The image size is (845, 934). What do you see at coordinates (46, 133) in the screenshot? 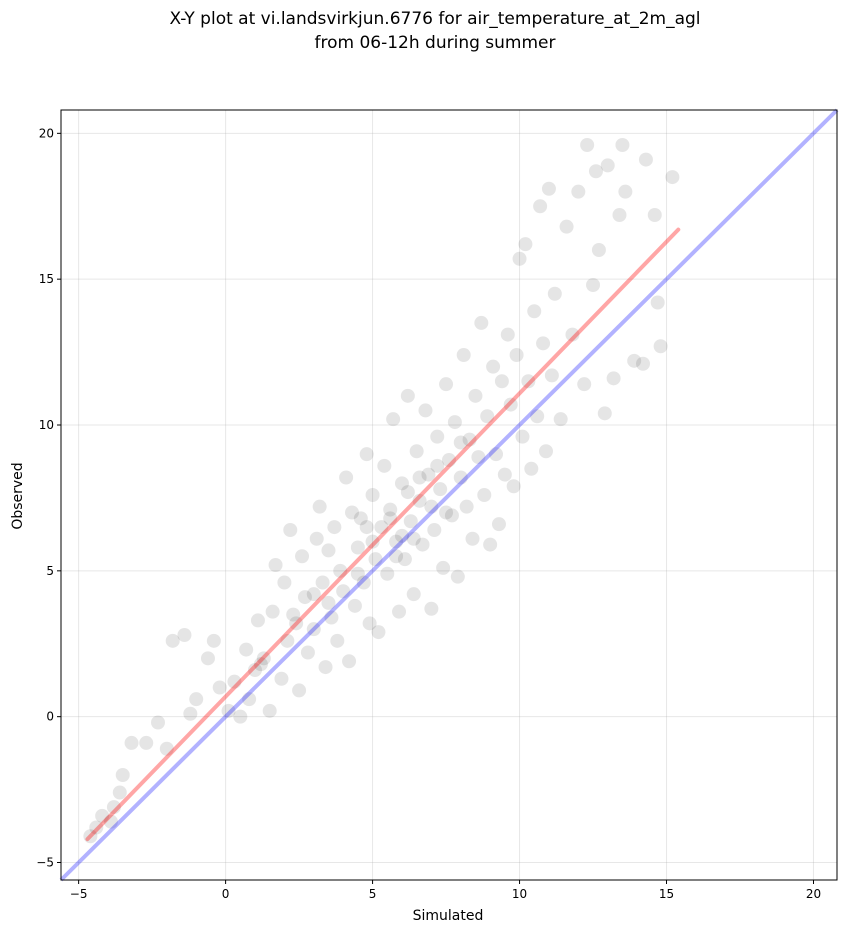
I see `y-tick-label: 20` at bounding box center [46, 133].